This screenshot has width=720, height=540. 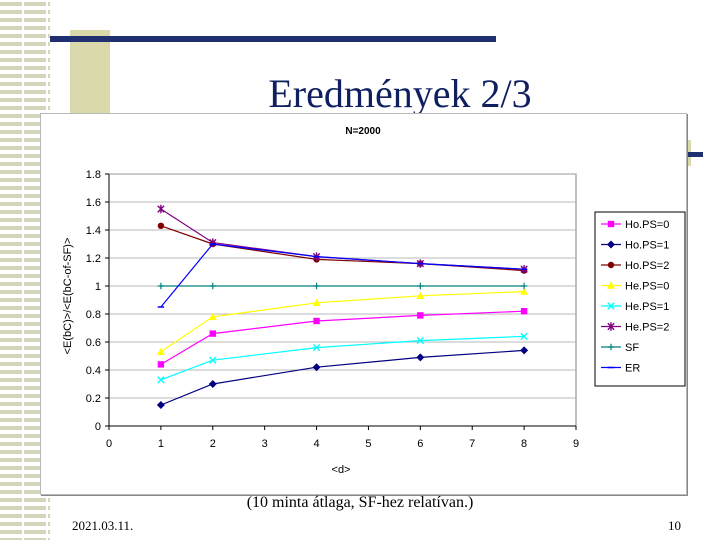 I want to click on slide-title: Eredmények 2/3, so click(x=400, y=93).